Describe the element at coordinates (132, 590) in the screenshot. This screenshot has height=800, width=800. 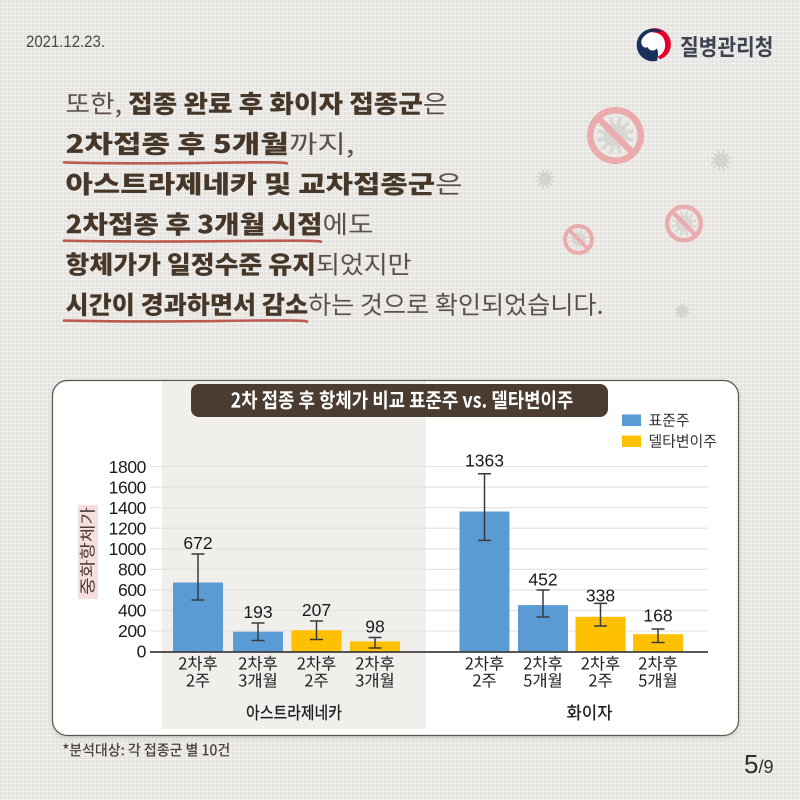
I see `svg-text: 600` at that location.